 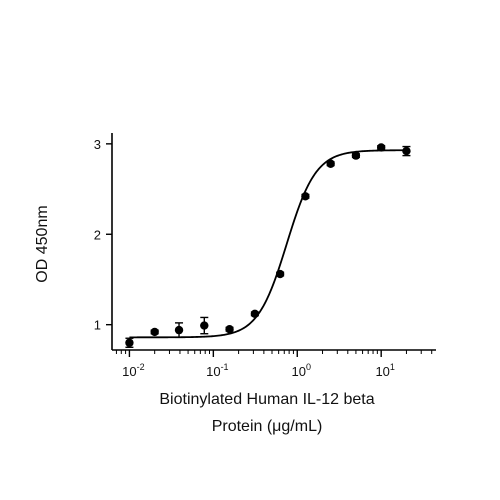 What do you see at coordinates (267, 426) in the screenshot?
I see `x-axis-label-line-2: Protein (μg/mL)` at bounding box center [267, 426].